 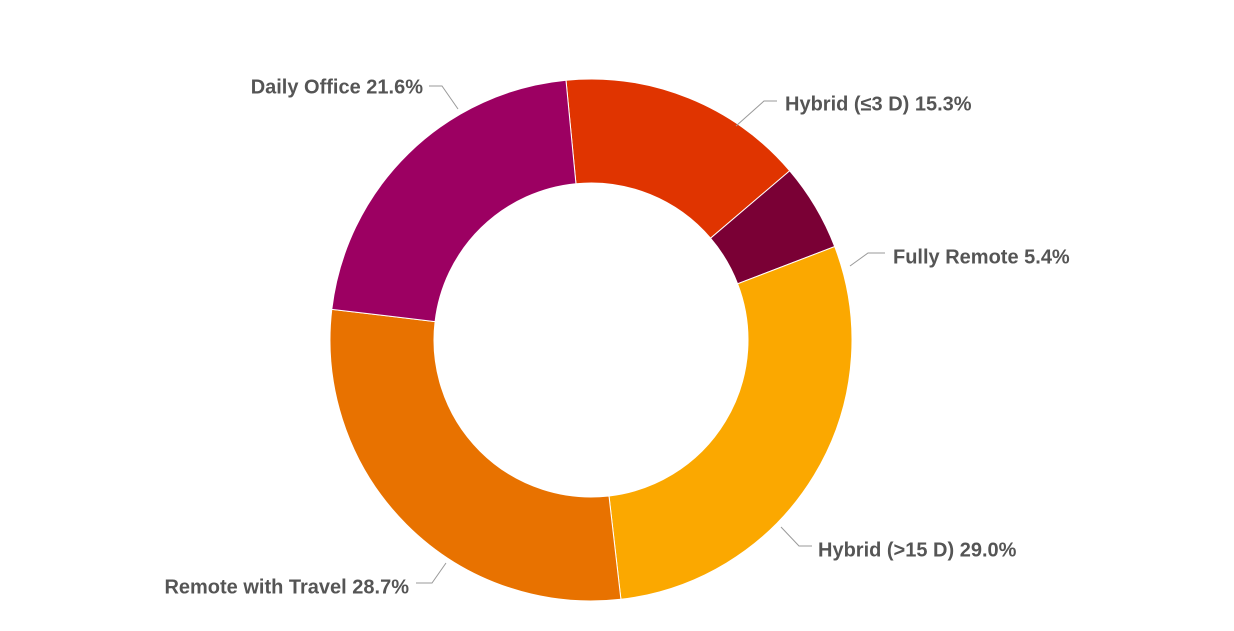 I want to click on leader-line-fully-remote, so click(x=867, y=259).